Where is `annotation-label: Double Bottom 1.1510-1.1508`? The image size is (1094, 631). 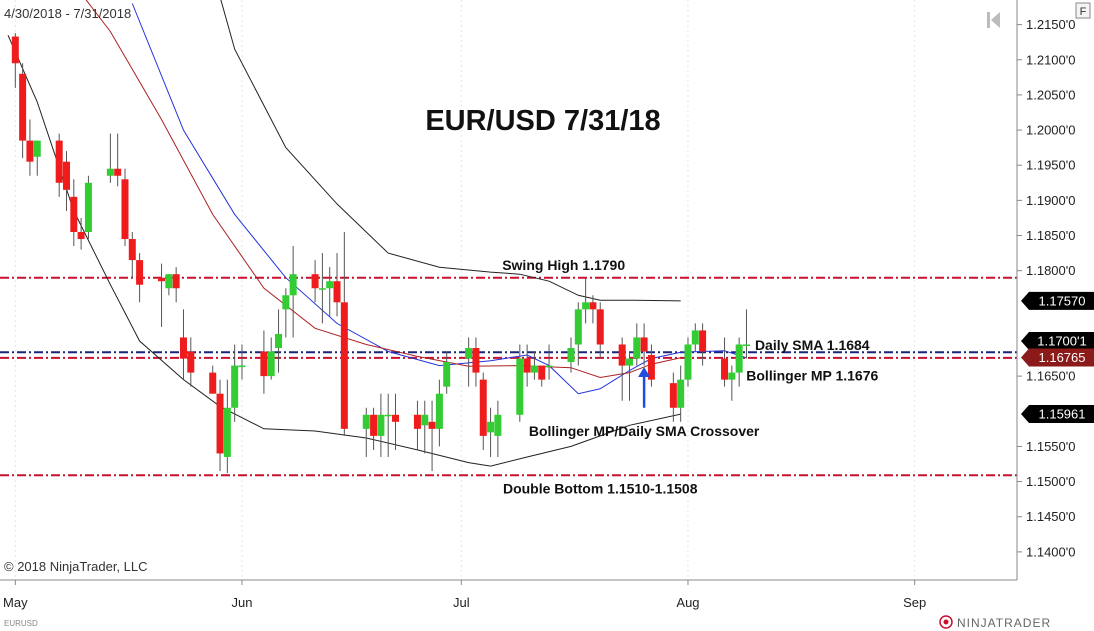 annotation-label: Double Bottom 1.1510-1.1508 is located at coordinates (600, 489).